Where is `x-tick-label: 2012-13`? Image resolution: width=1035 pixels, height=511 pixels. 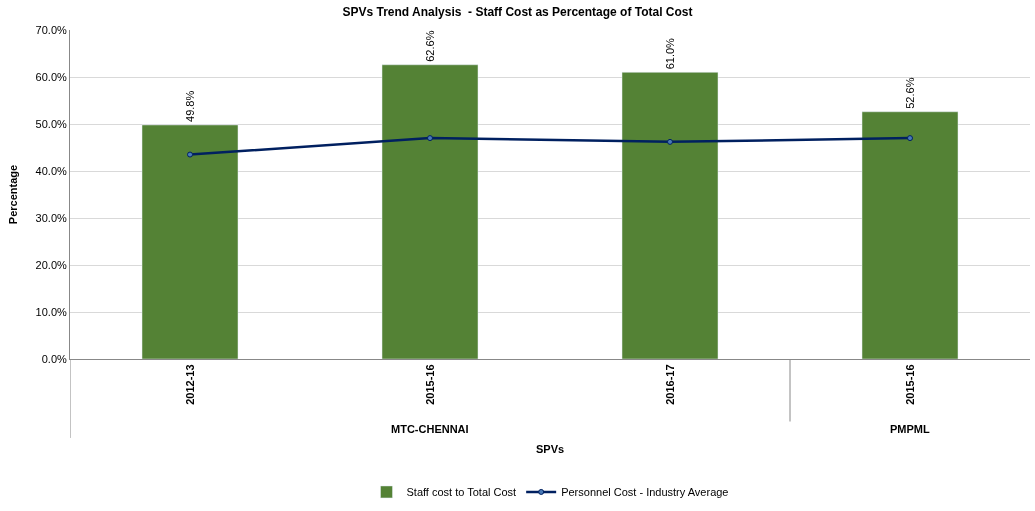
x-tick-label: 2012-13 is located at coordinates (189, 384).